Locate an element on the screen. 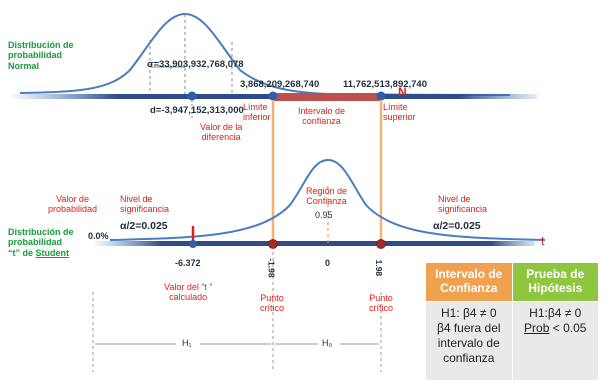 The width and height of the screenshot is (605, 383). cell-intervalo-line3: intervalo de is located at coordinates (468, 343).